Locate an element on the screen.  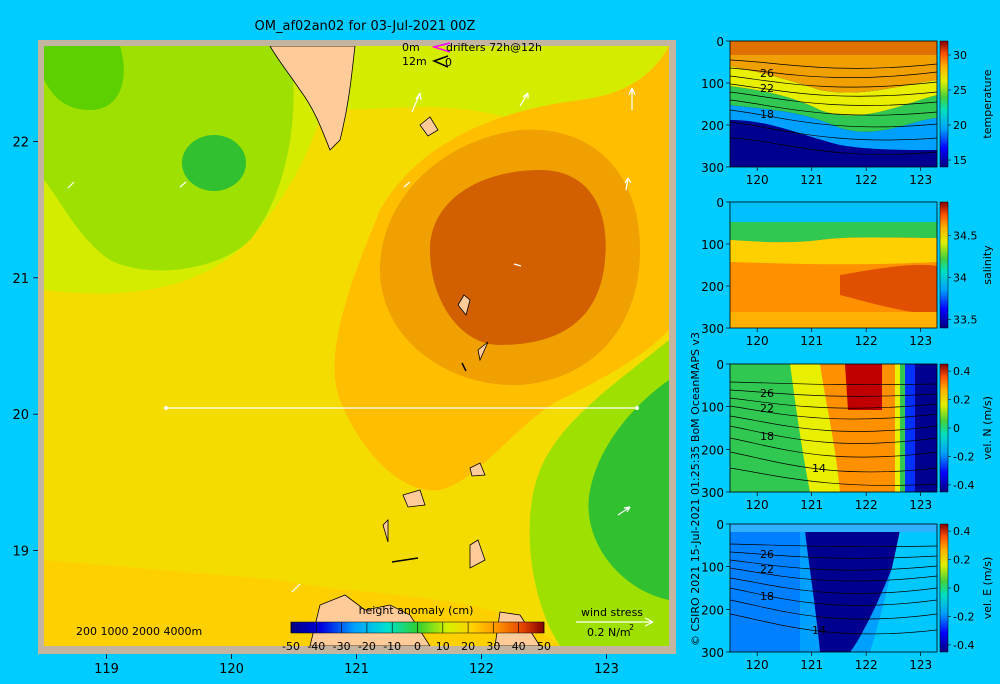
veln-fill-deep-blue is located at coordinates (926, 428).